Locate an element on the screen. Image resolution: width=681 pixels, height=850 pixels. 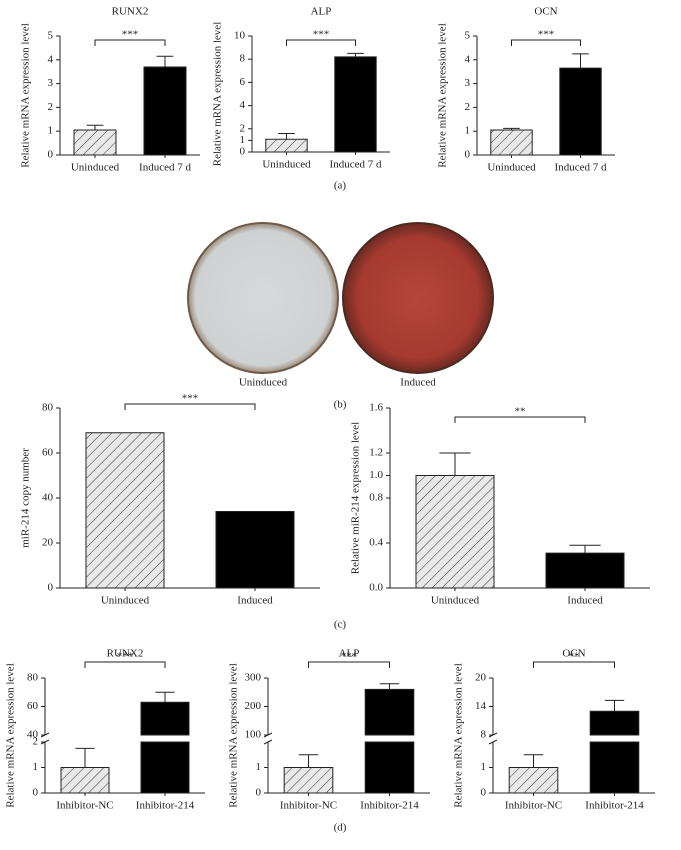
y-tick-label: 10 is located at coordinates (240, 36).